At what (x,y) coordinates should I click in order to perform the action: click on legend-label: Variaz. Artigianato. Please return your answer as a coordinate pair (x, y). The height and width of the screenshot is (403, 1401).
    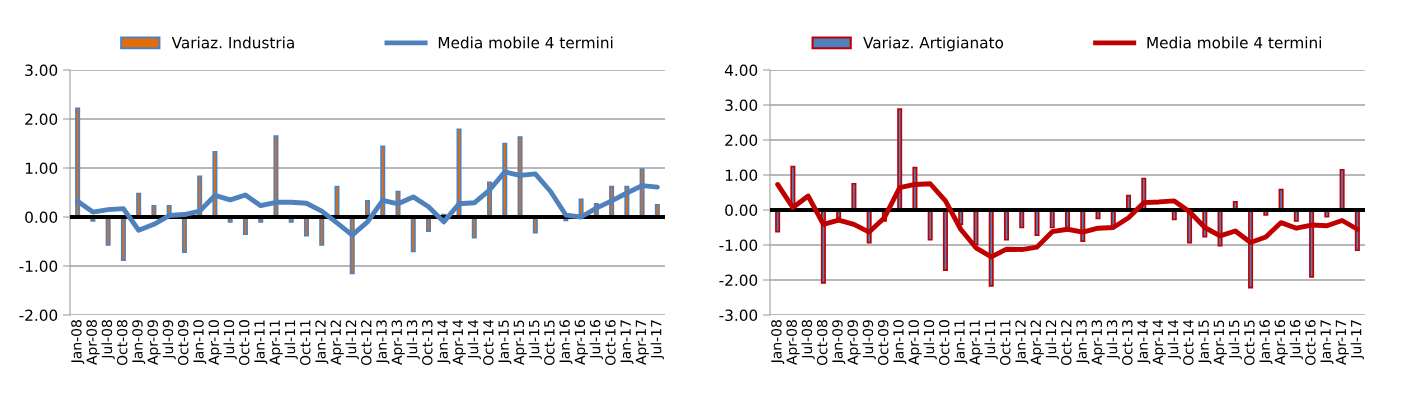
    Looking at the image, I should click on (933, 44).